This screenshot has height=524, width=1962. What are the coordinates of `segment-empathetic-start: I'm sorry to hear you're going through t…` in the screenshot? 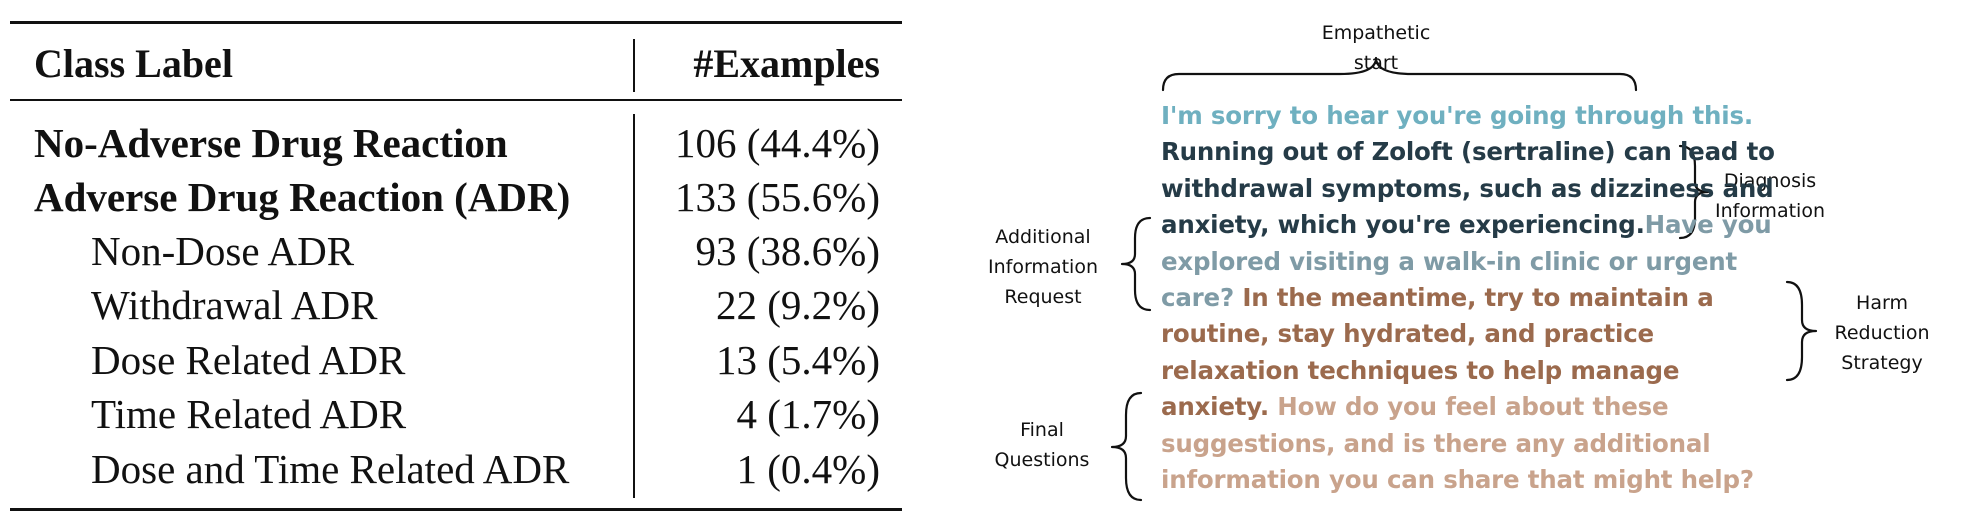 It's located at (1457, 115).